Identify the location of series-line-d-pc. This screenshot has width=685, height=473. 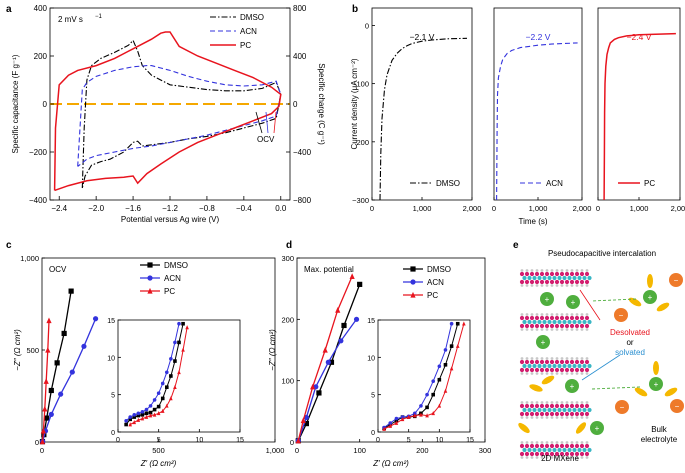
(325, 358).